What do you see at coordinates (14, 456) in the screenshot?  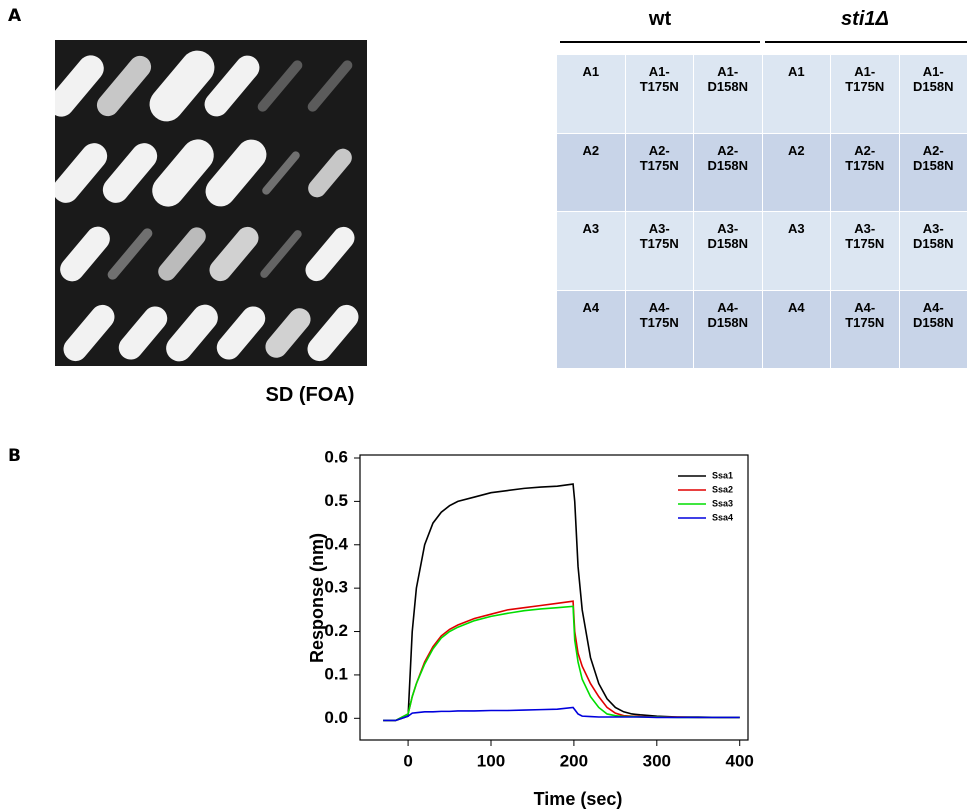 I see `panel-label: B` at bounding box center [14, 456].